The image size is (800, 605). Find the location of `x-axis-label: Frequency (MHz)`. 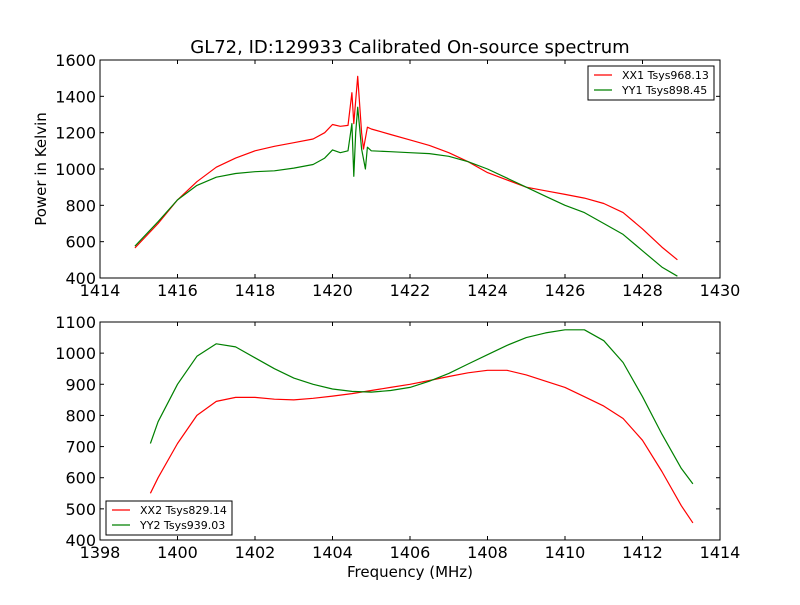

x-axis-label: Frequency (MHz) is located at coordinates (410, 572).